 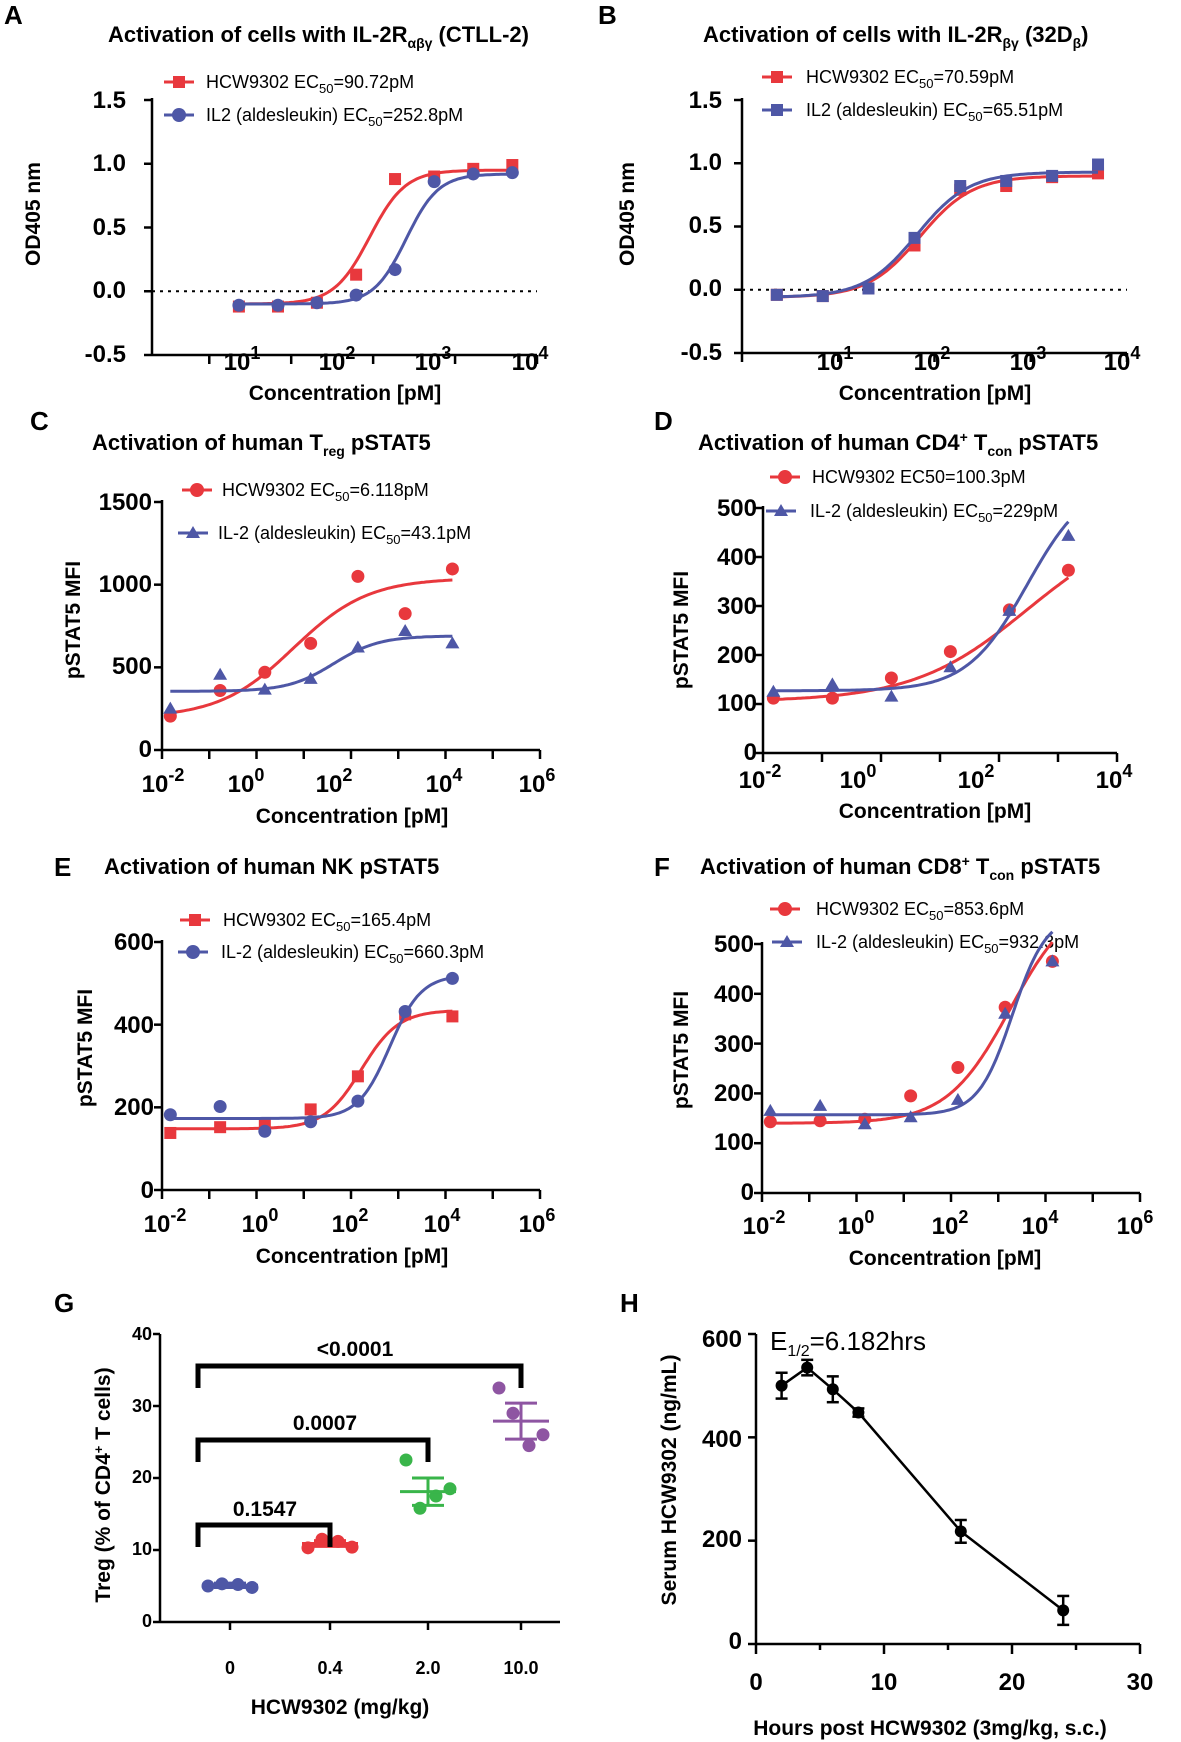 I want to click on chart-g-ytick: 0, so click(x=147, y=1621).